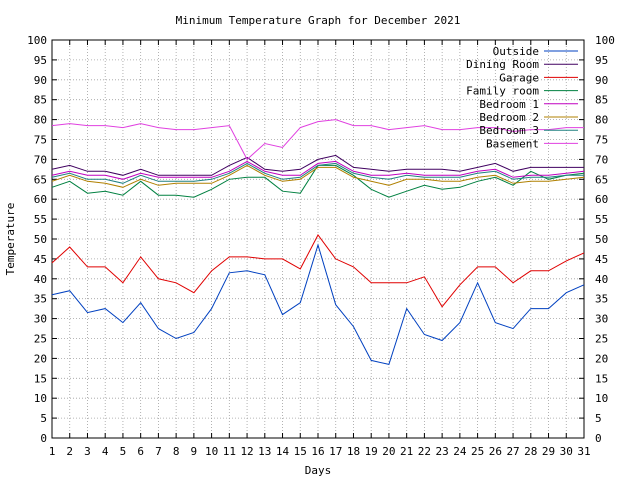 The height and width of the screenshot is (480, 640). I want to click on y-tick-label-right: 85, so click(601, 100).